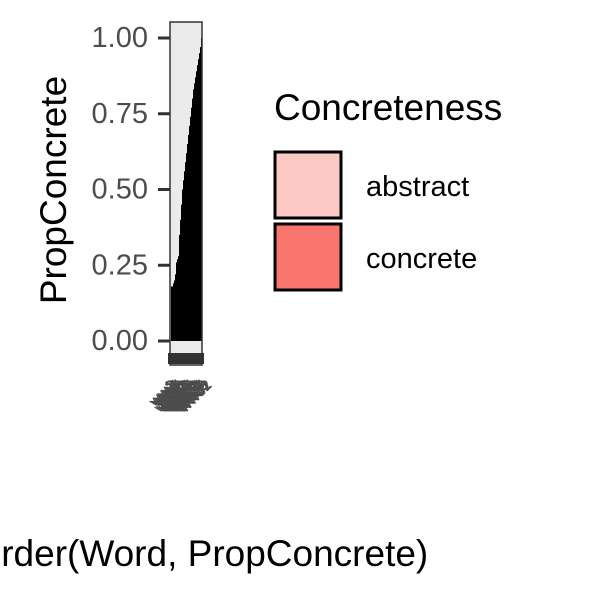 This screenshot has height=600, width=600. Describe the element at coordinates (421, 259) in the screenshot. I see `legend-label-concrete: concrete` at that location.